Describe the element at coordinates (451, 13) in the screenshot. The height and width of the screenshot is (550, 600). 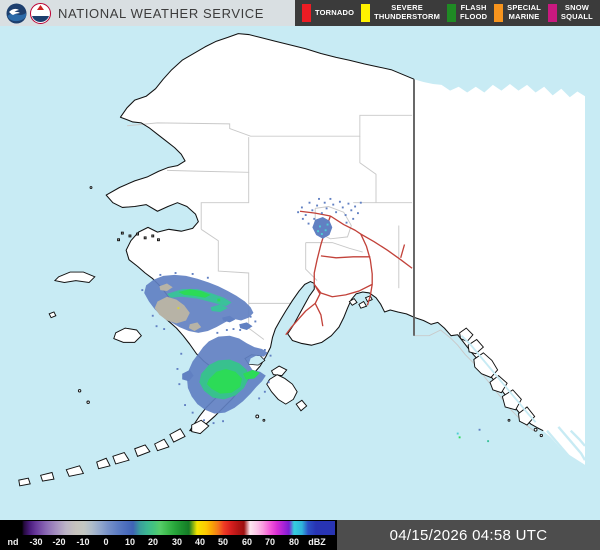
I see `flash-flood-swatch` at that location.